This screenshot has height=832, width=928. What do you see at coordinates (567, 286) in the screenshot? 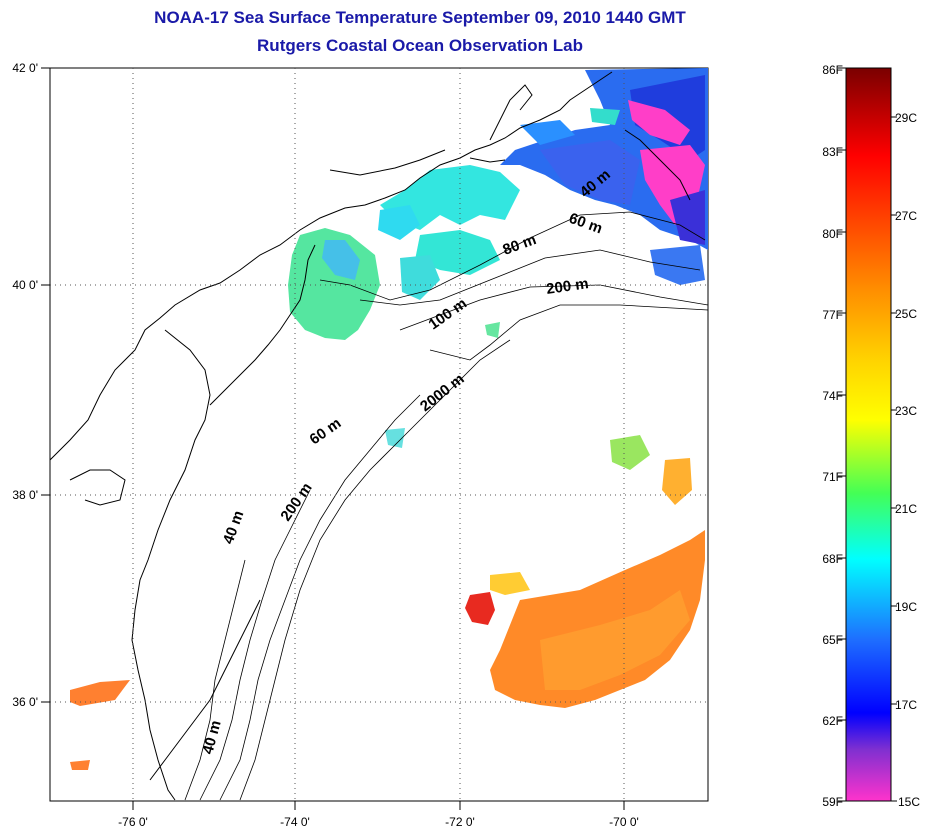
I see `isobath-label: 200 m` at bounding box center [567, 286].